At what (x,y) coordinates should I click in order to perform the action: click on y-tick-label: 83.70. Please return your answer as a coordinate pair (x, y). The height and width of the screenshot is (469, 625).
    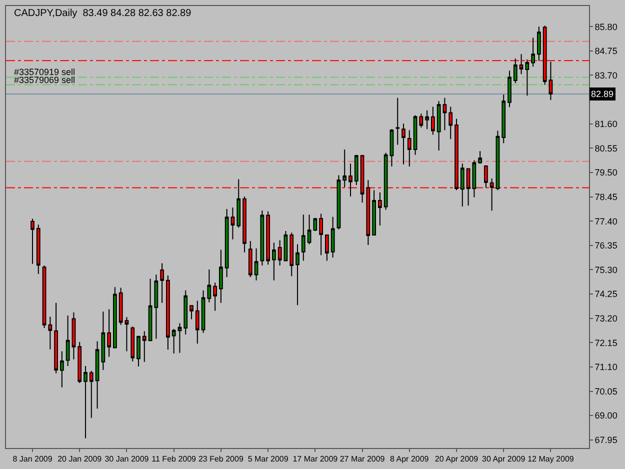
    Looking at the image, I should click on (606, 75).